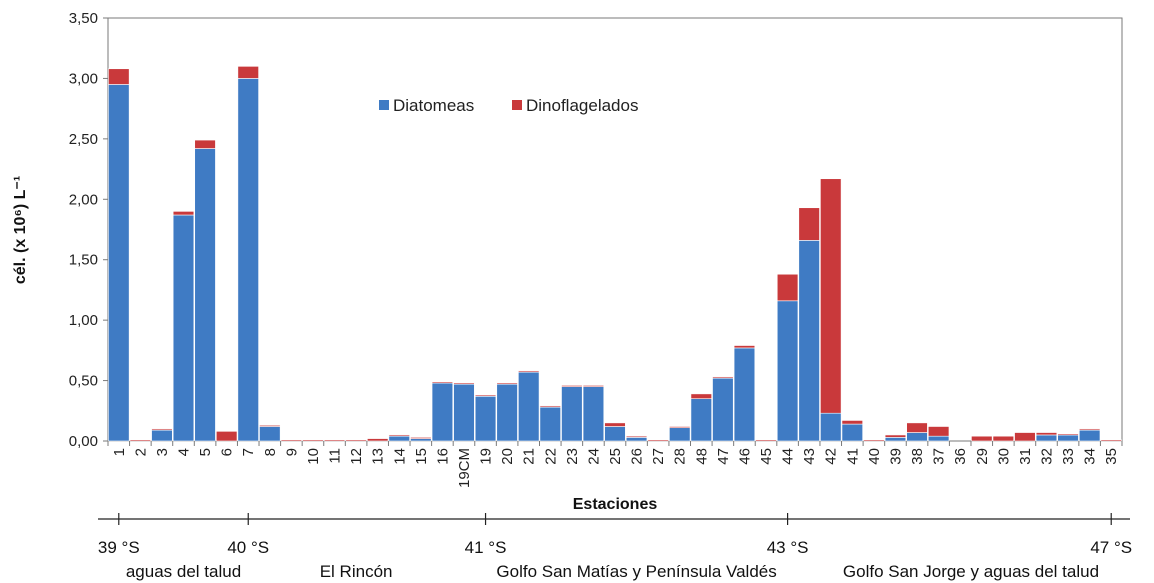 This screenshot has height=583, width=1154. I want to click on region-label: El Rincón, so click(356, 571).